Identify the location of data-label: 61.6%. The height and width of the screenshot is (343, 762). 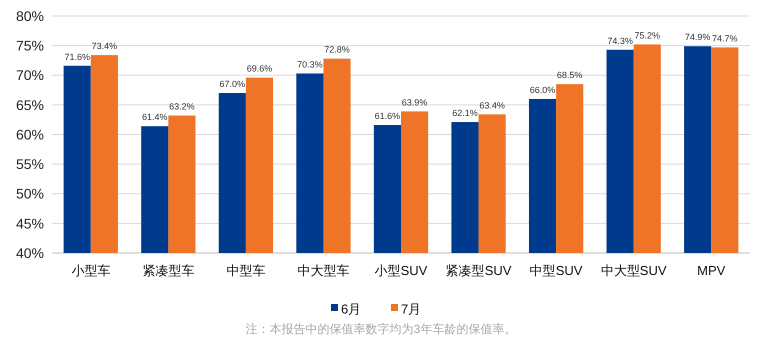
(387, 116).